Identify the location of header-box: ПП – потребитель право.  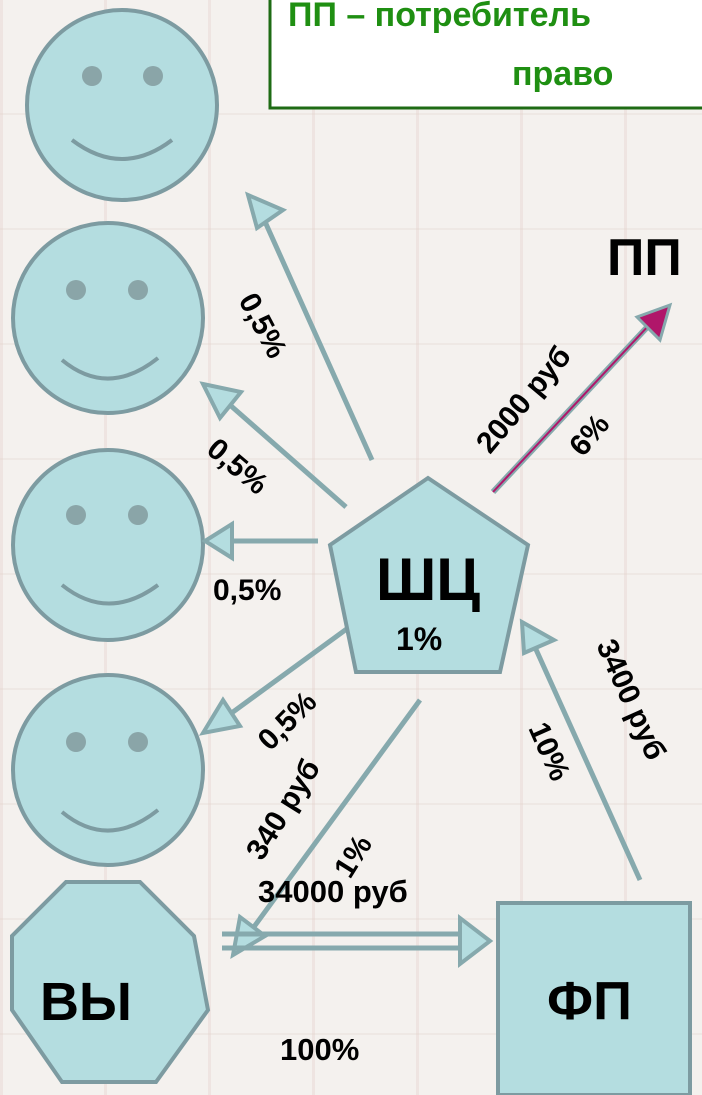
(485, 55).